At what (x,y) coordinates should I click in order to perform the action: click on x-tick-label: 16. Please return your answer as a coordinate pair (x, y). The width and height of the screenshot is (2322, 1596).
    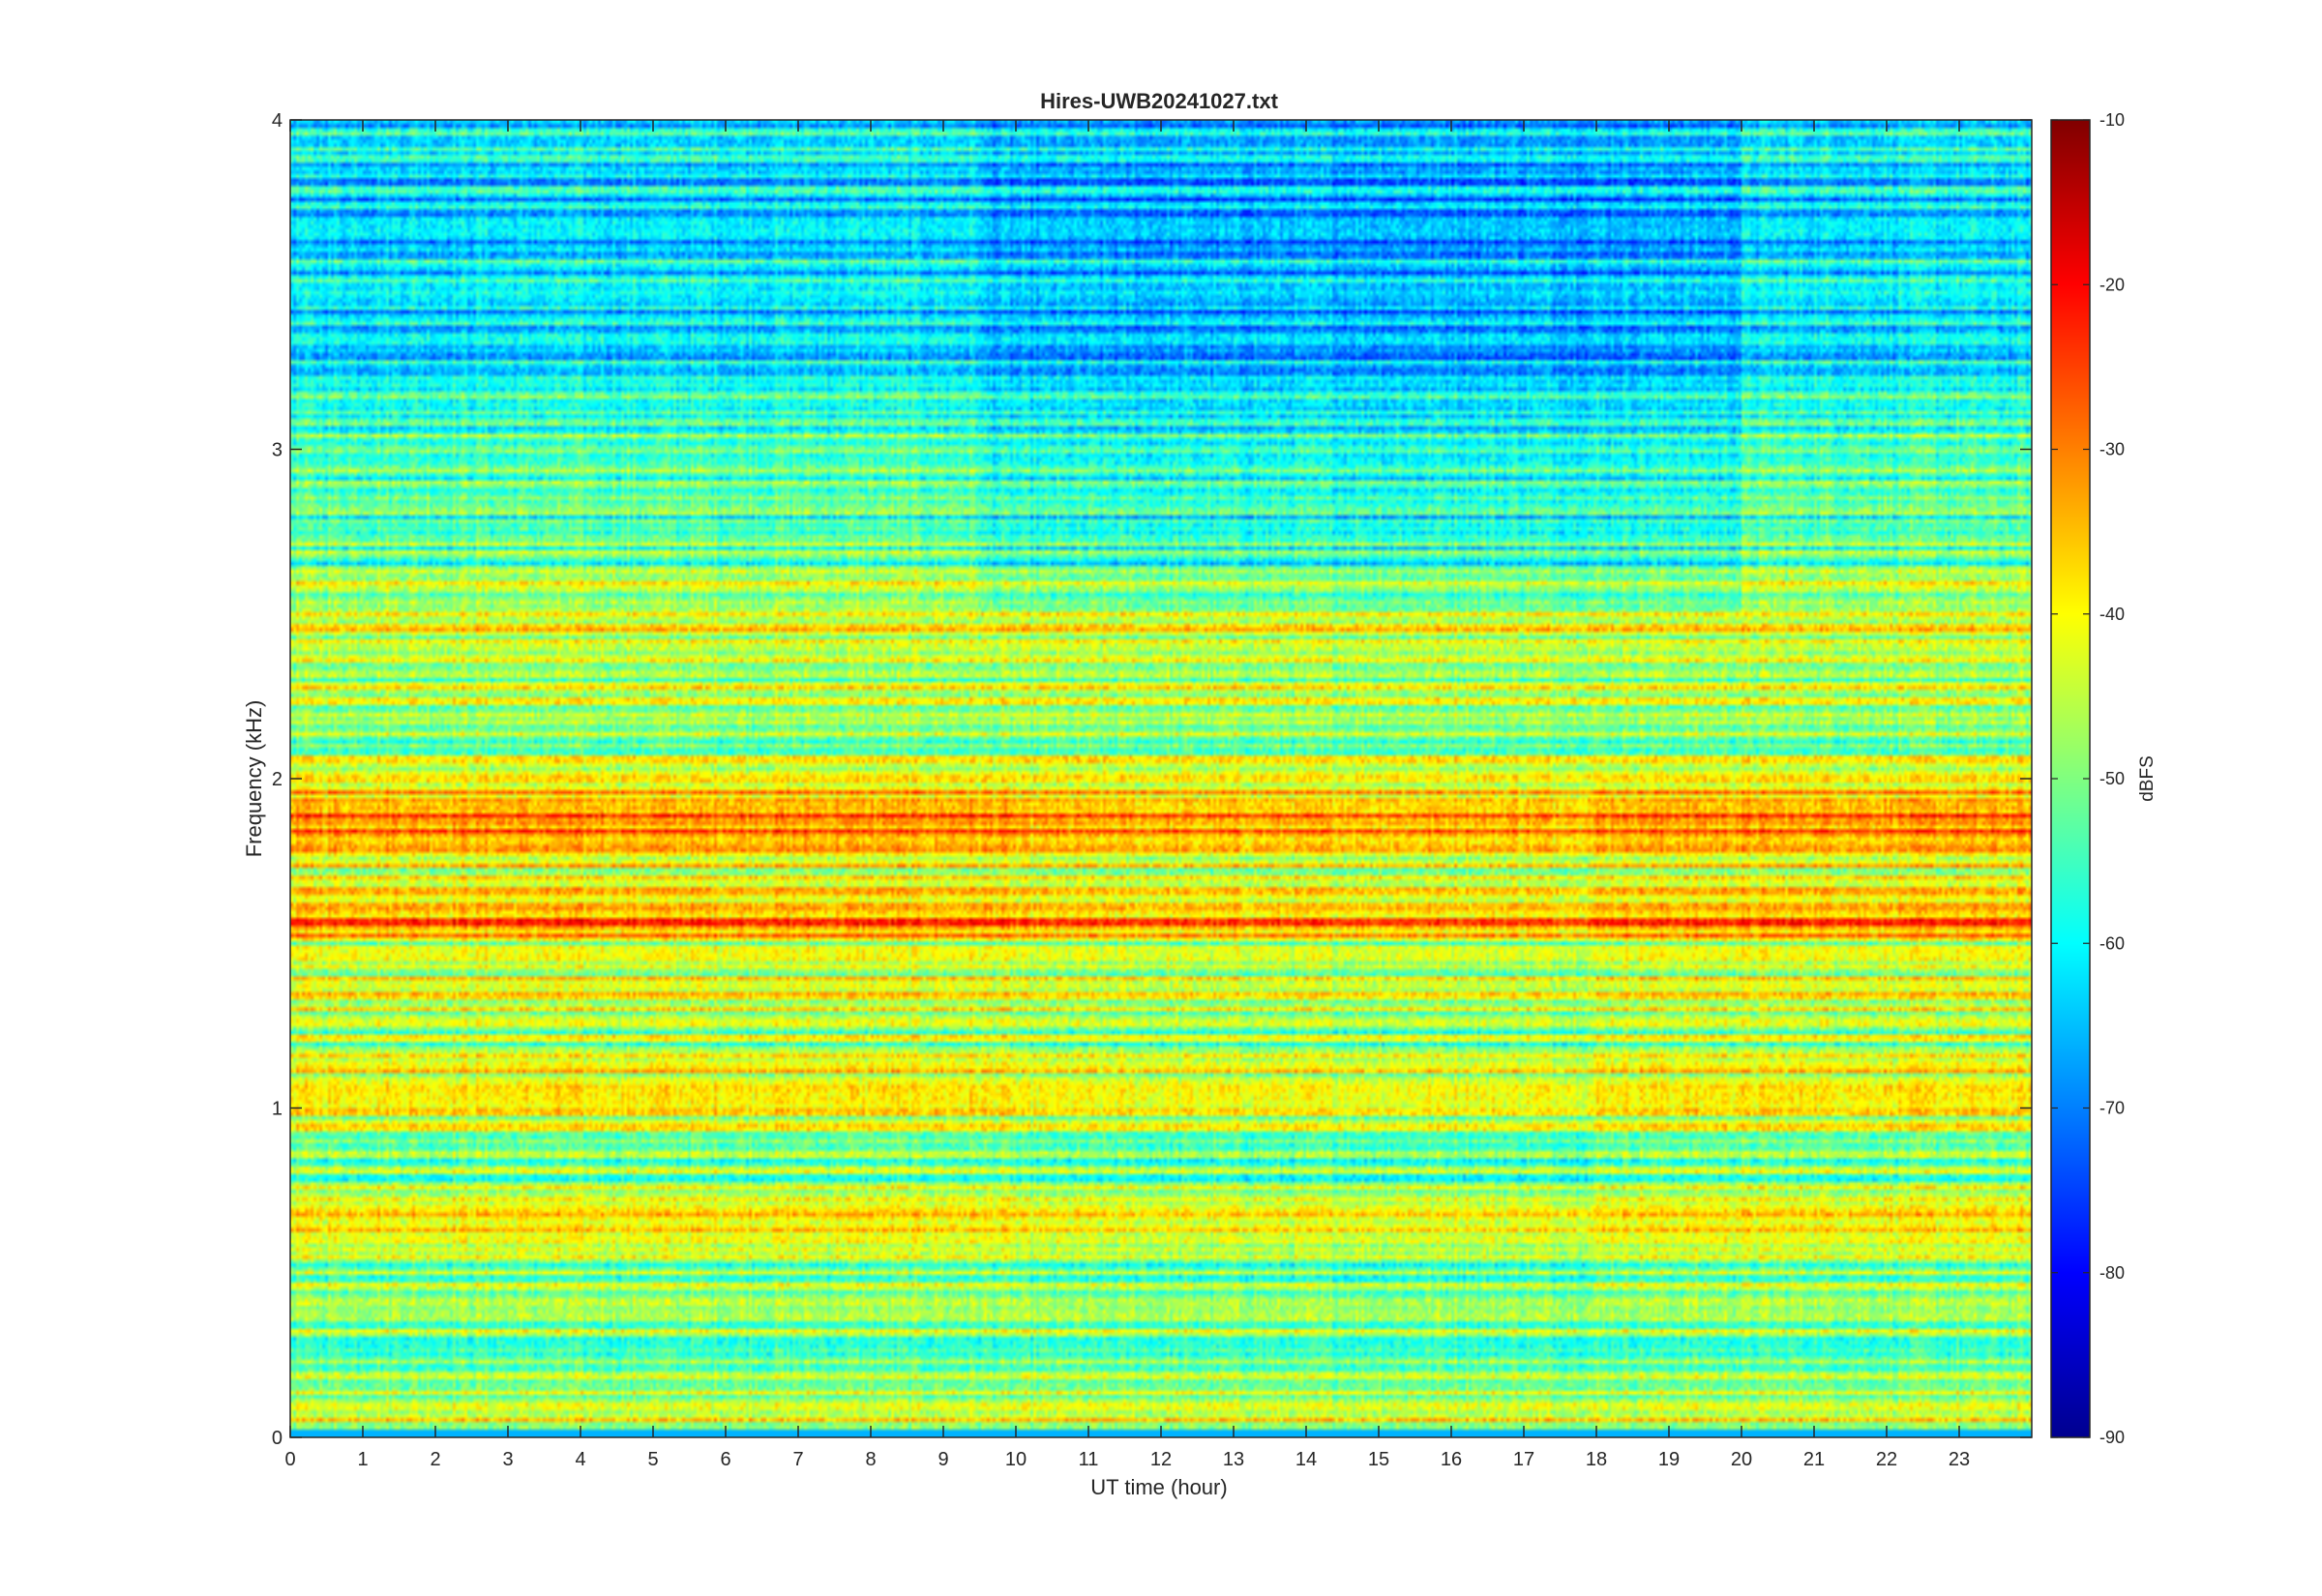
    Looking at the image, I should click on (1451, 1459).